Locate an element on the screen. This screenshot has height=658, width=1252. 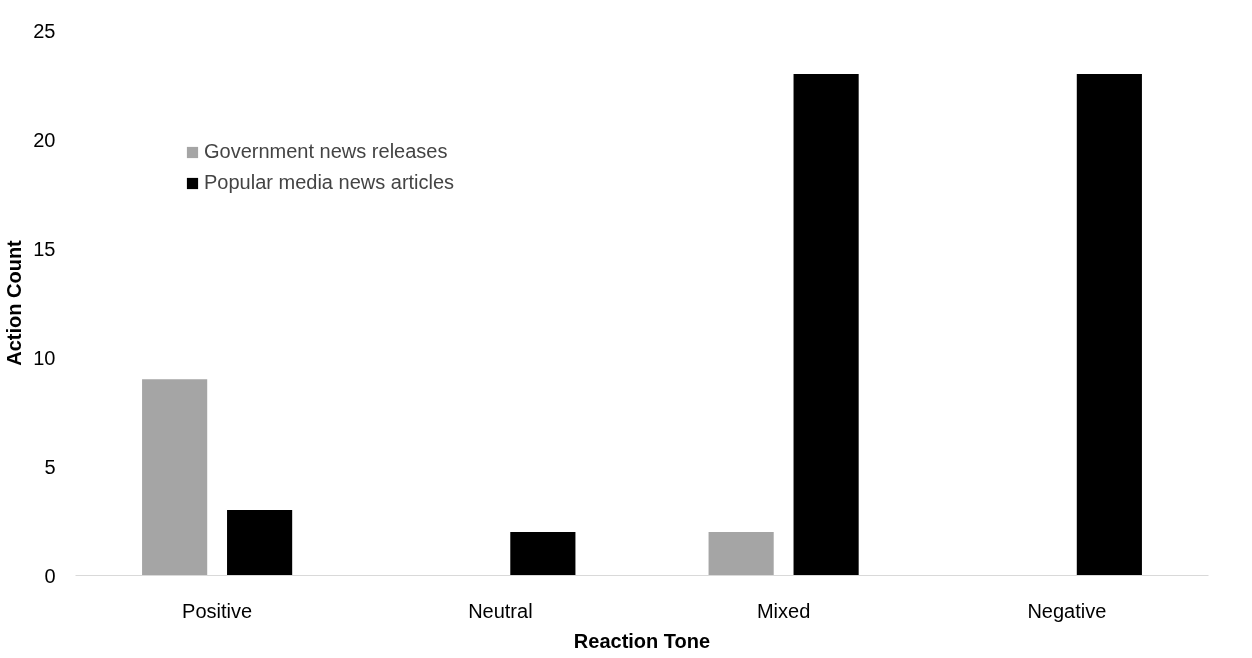
x-tick-label: Positive is located at coordinates (217, 610).